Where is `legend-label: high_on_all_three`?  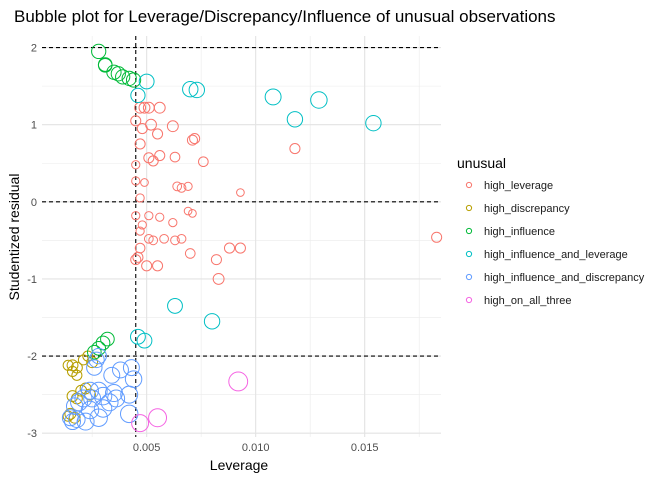 legend-label: high_on_all_three is located at coordinates (527, 301).